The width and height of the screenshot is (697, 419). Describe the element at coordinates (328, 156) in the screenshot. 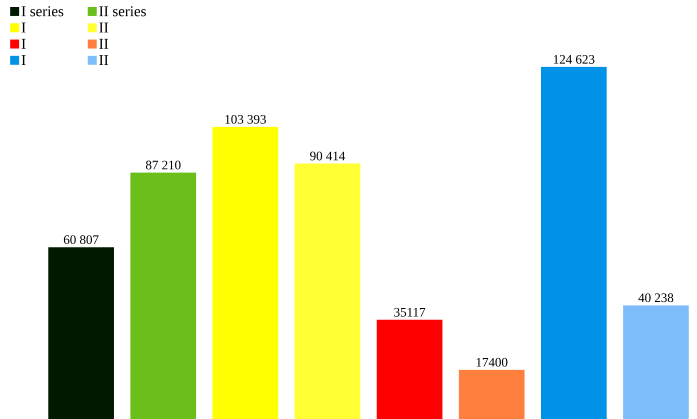

I see `data-label: 90 414` at that location.